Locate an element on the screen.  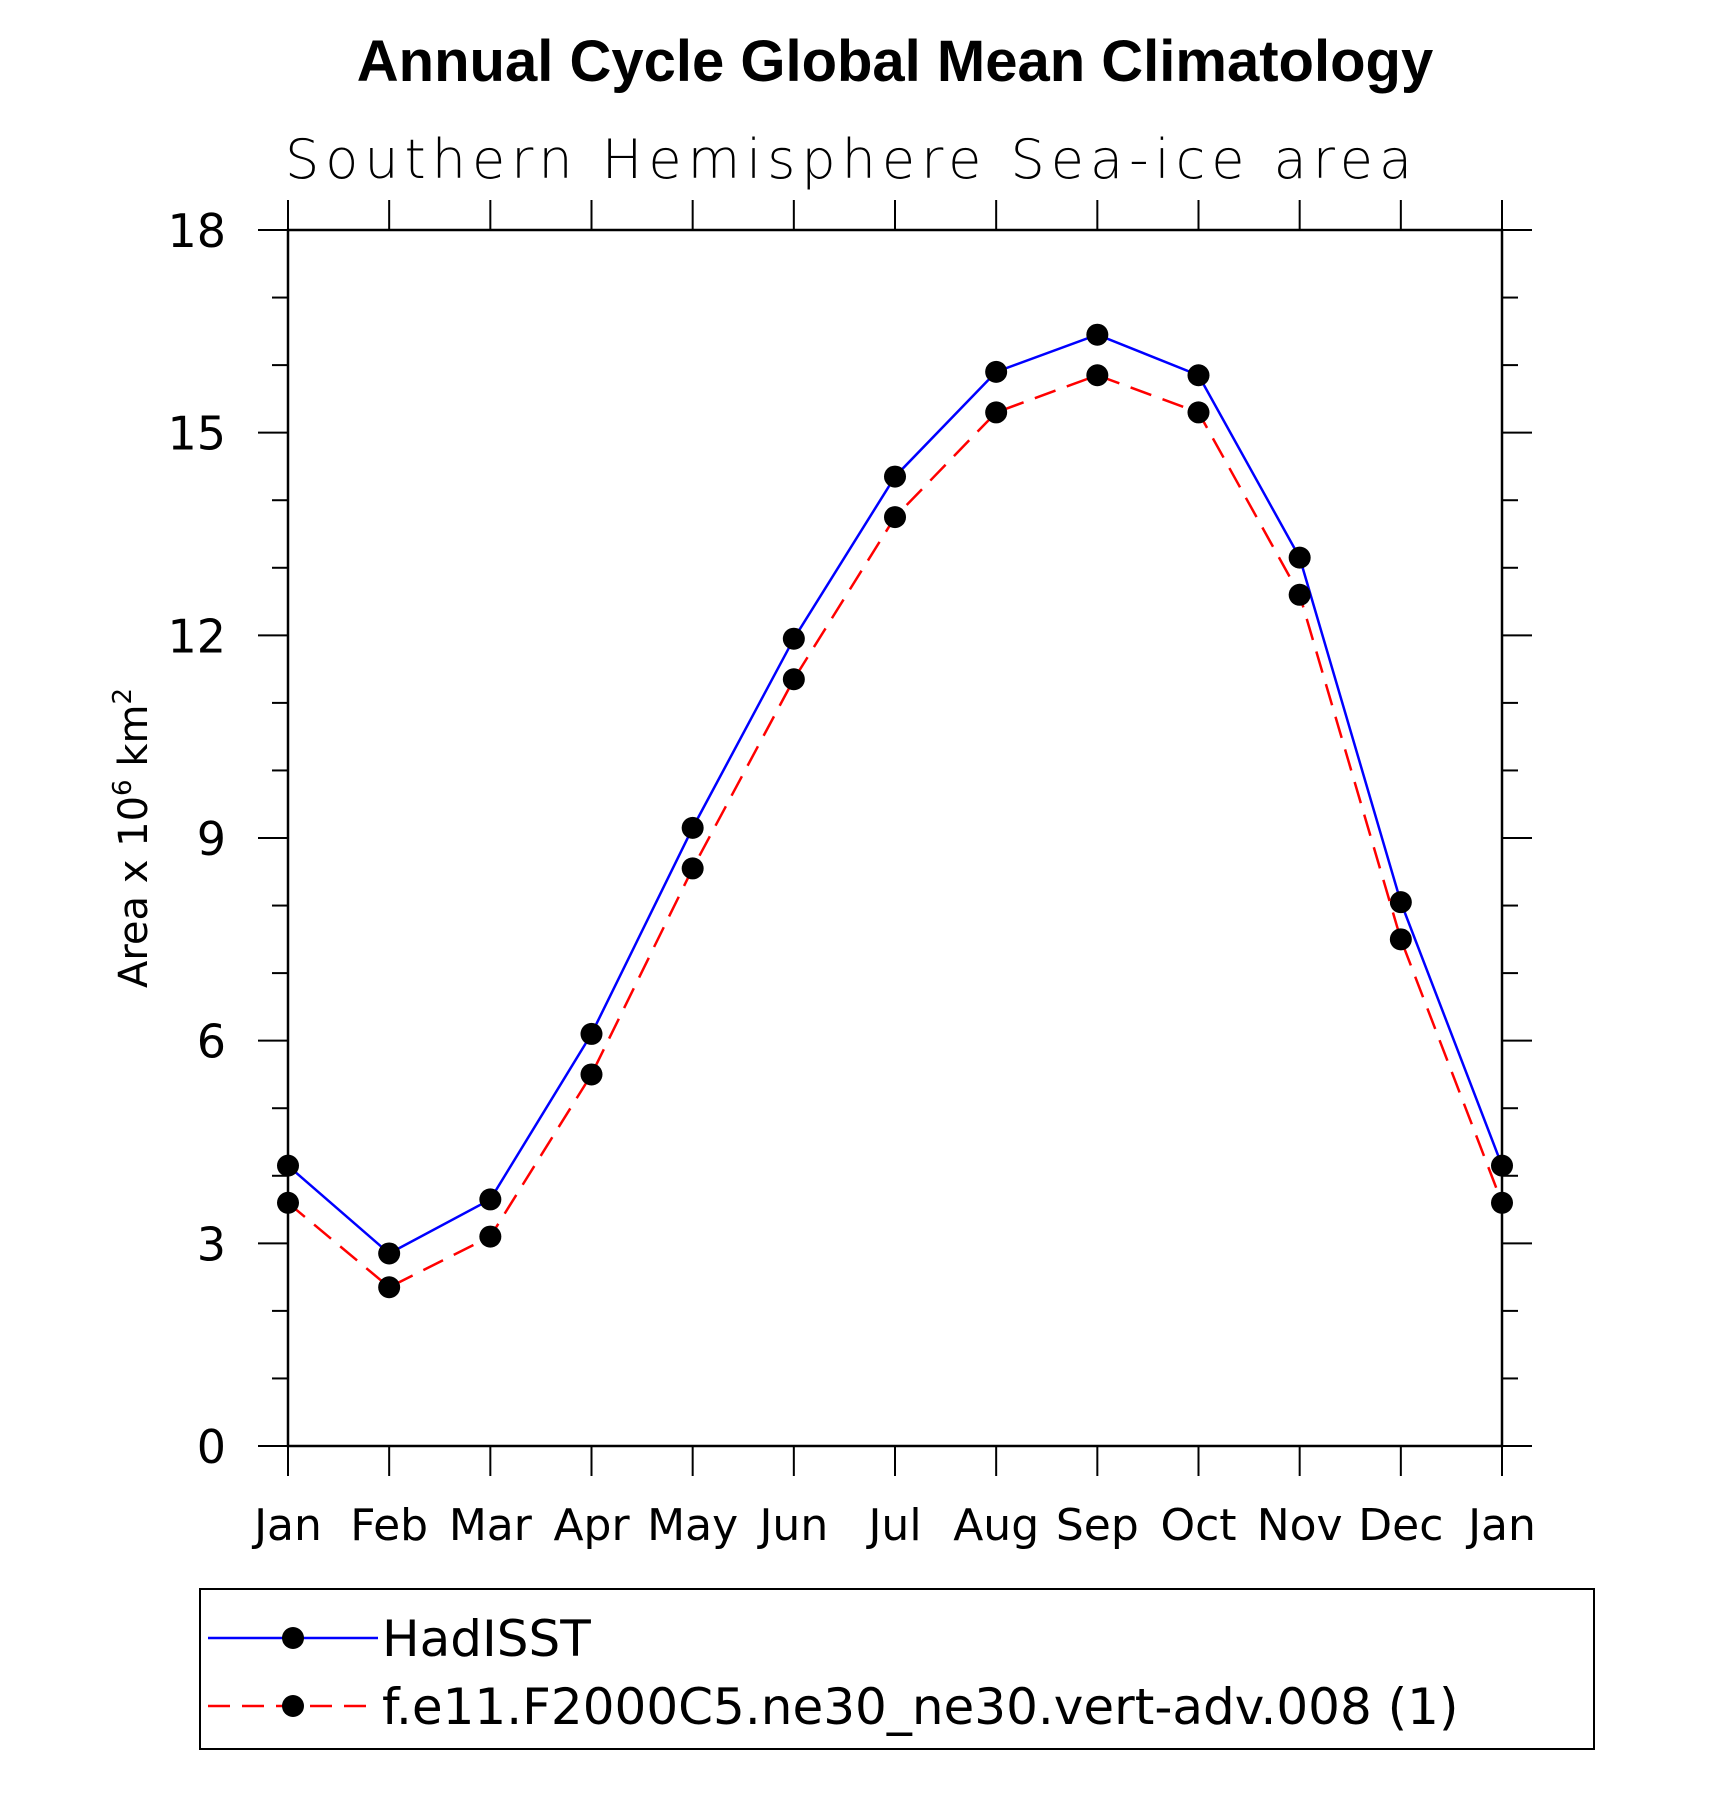
x-tick-label: Jul is located at coordinates (893, 1525).